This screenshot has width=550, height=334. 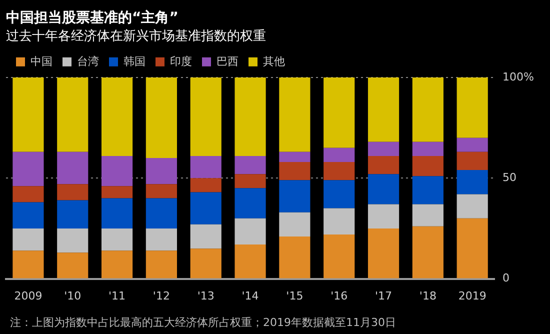 I want to click on x-tick-label: '14, so click(x=250, y=295).